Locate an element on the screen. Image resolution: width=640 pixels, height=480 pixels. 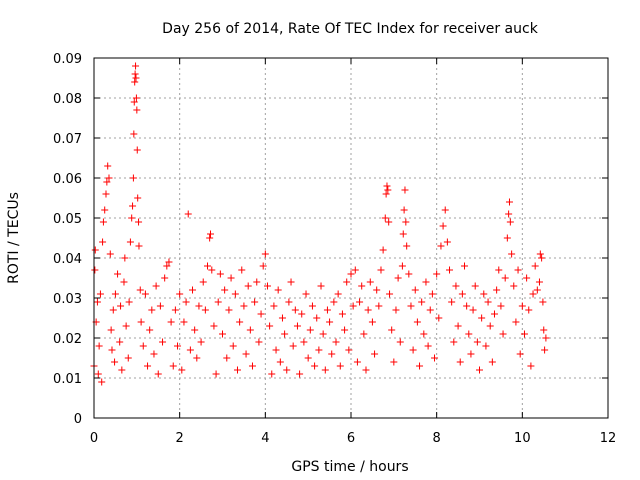
y-tick-label: 0.04 is located at coordinates (67, 259).